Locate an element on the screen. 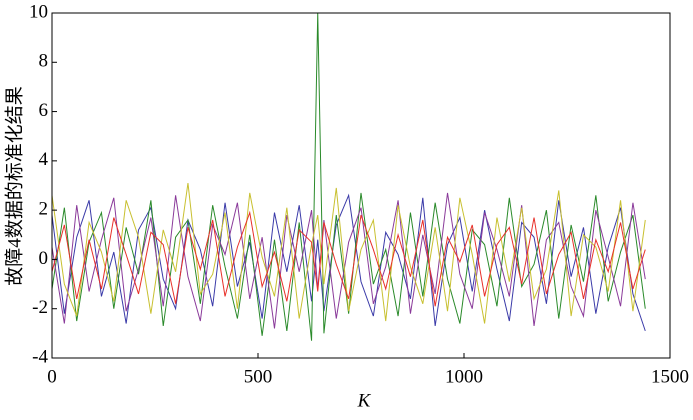 This screenshot has height=420, width=693. y-axis-label: 故障4数据的标准化结果 is located at coordinates (14, 186).